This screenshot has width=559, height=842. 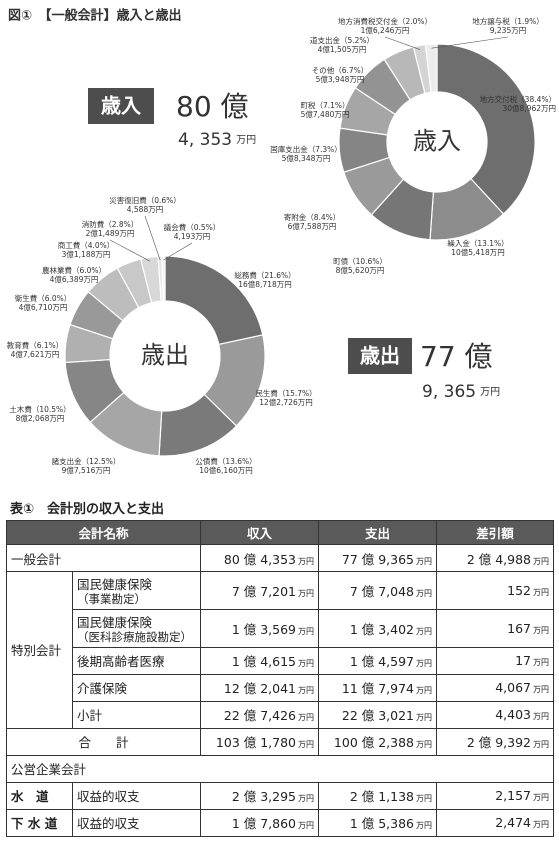 I want to click on category-label: 消防費, so click(x=93, y=224).